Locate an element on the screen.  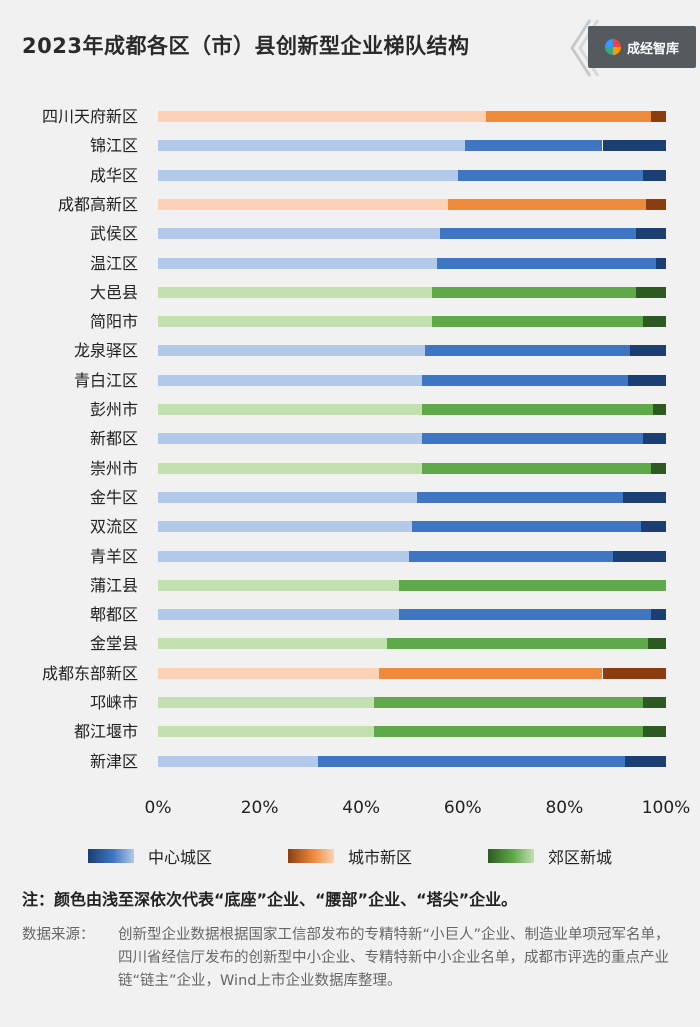
category-label: 龙泉驿区 is located at coordinates (105, 351).